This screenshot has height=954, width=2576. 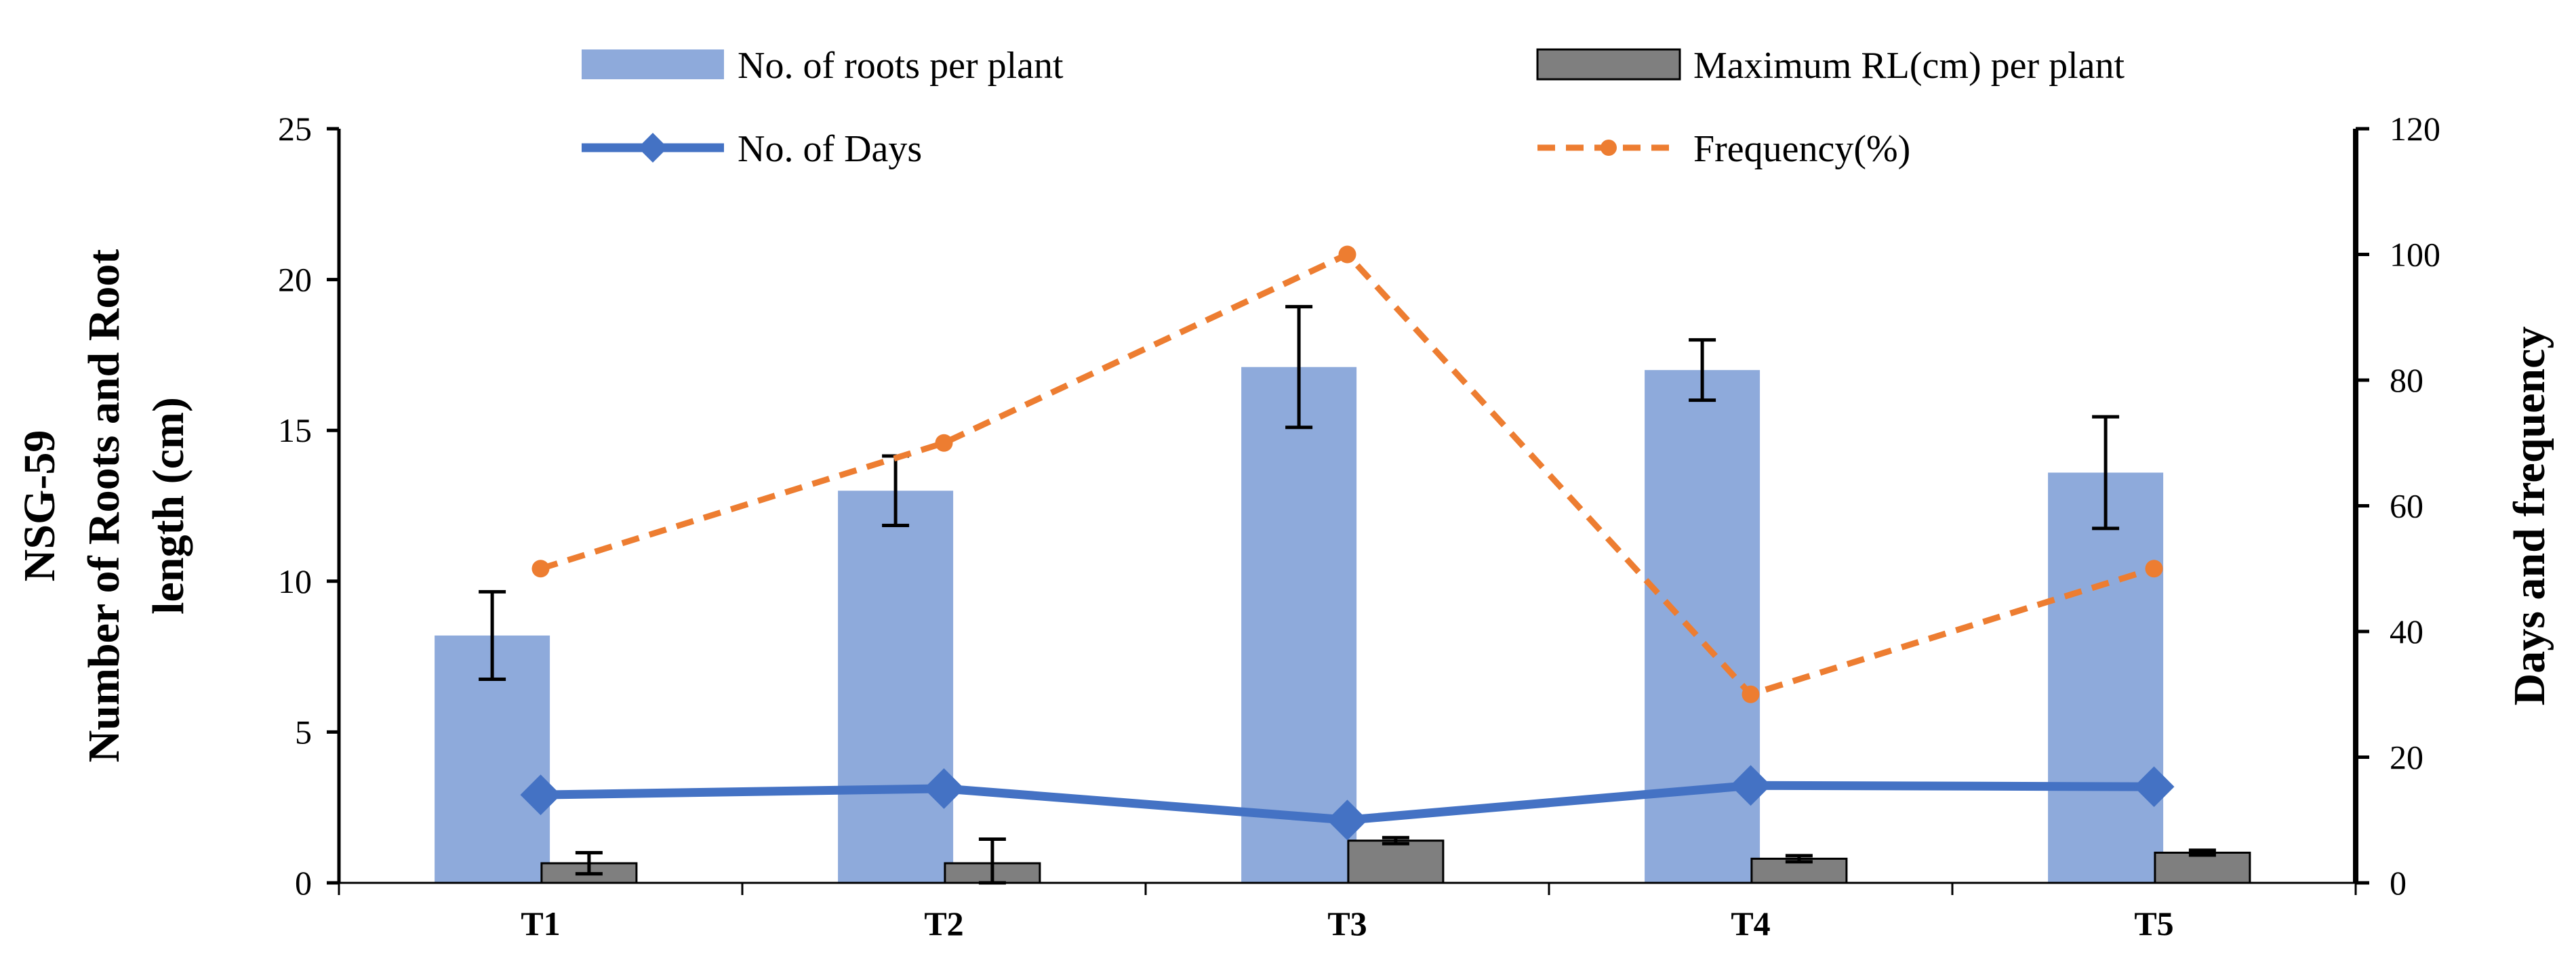 I want to click on error-bar-root-length-T3, so click(x=1395, y=841).